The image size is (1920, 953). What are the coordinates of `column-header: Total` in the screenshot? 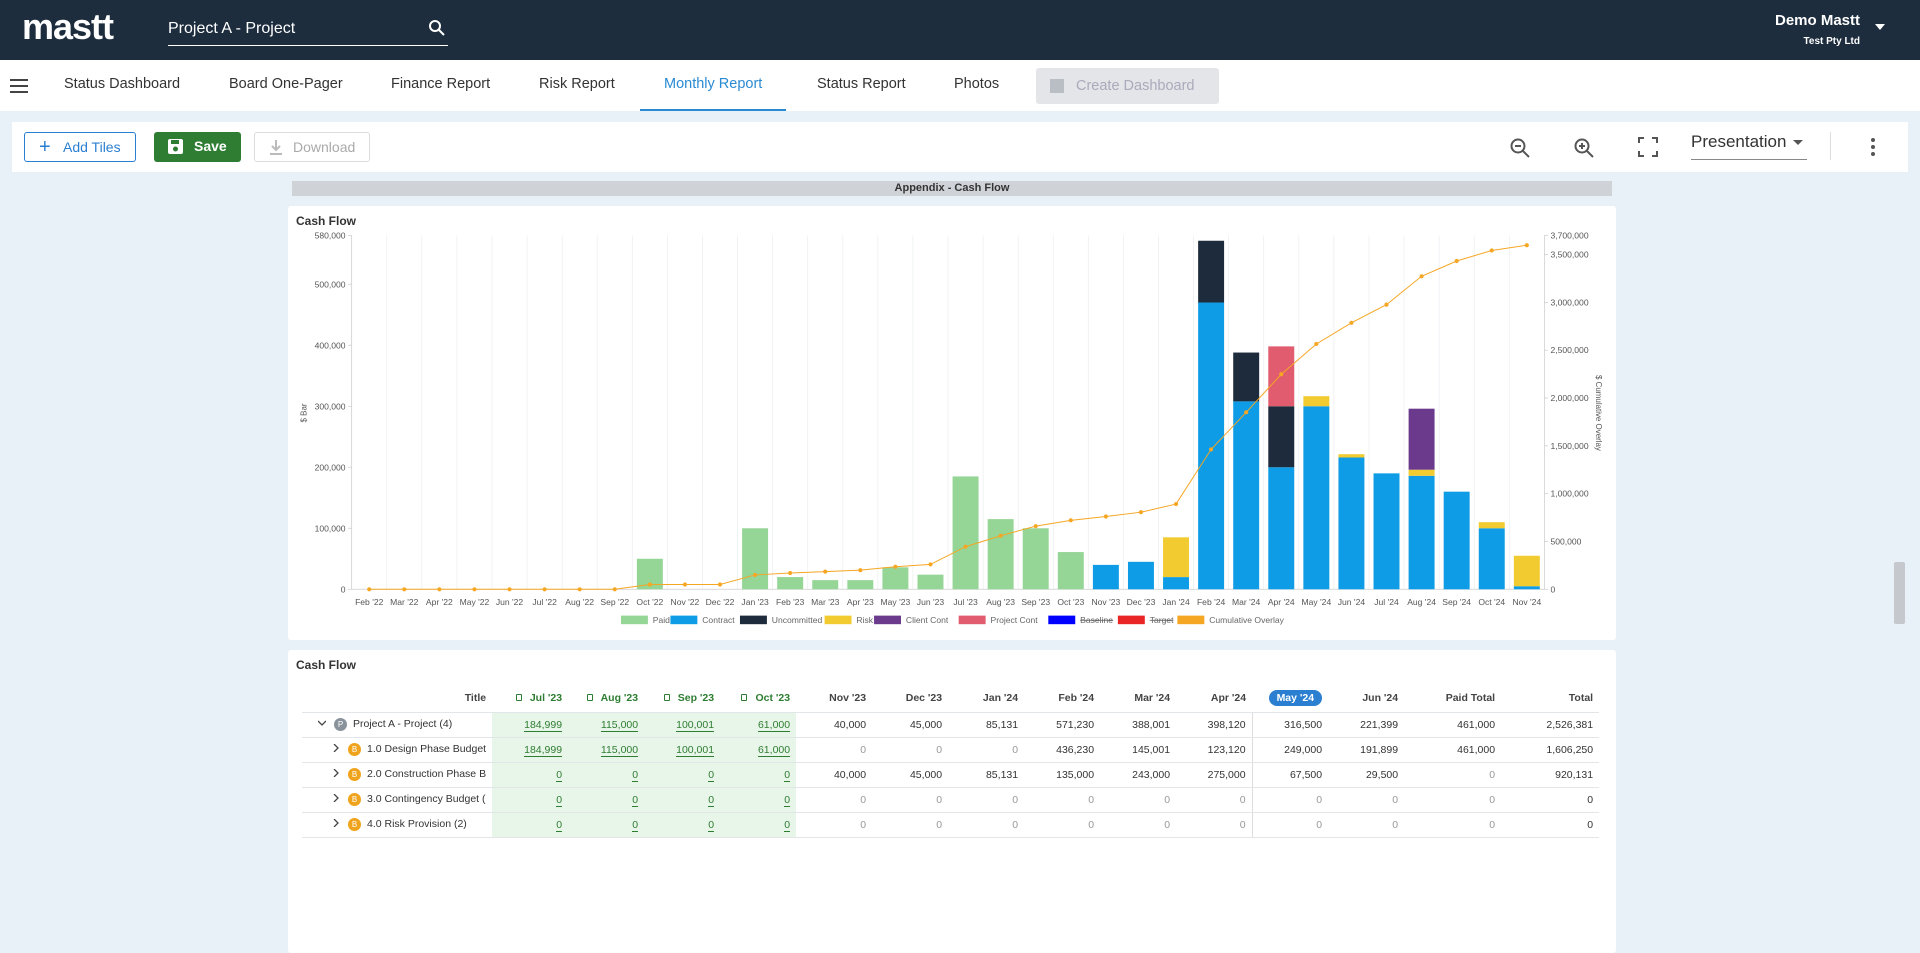 It's located at (1550, 698).